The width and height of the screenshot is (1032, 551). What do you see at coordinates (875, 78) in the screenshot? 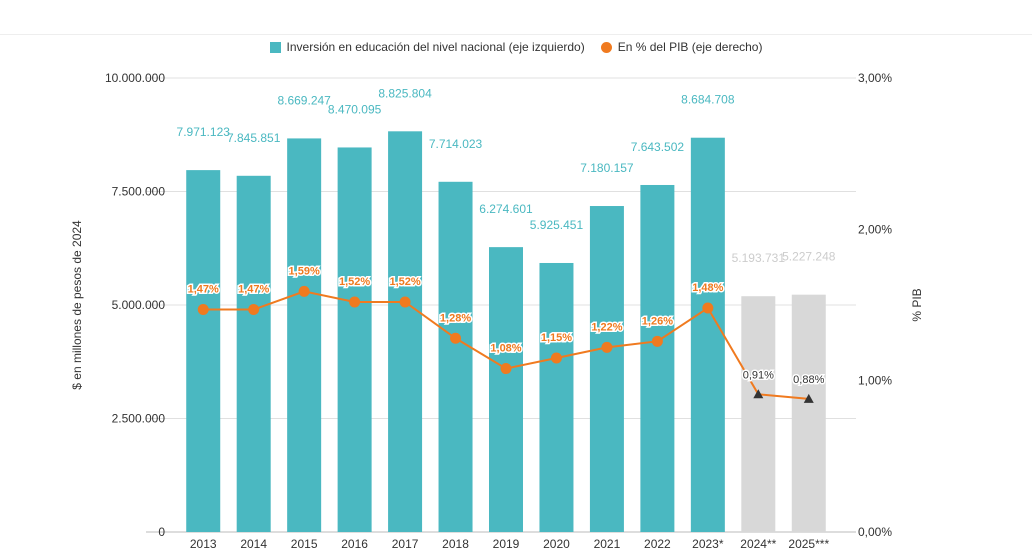
I see `y-right-tick-label: 3,00%` at bounding box center [875, 78].